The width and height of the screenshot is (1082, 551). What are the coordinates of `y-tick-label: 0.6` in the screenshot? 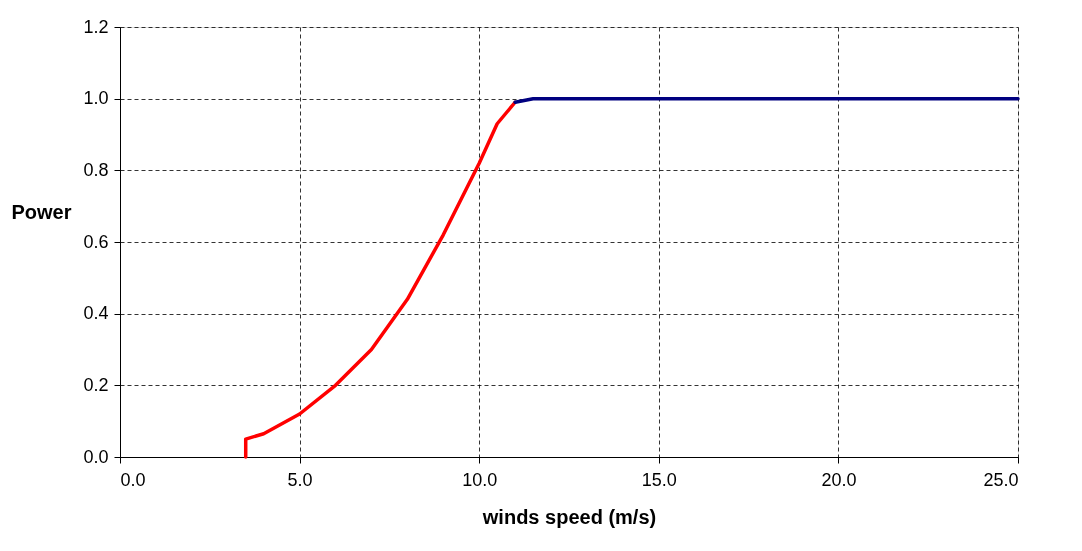 It's located at (96, 241).